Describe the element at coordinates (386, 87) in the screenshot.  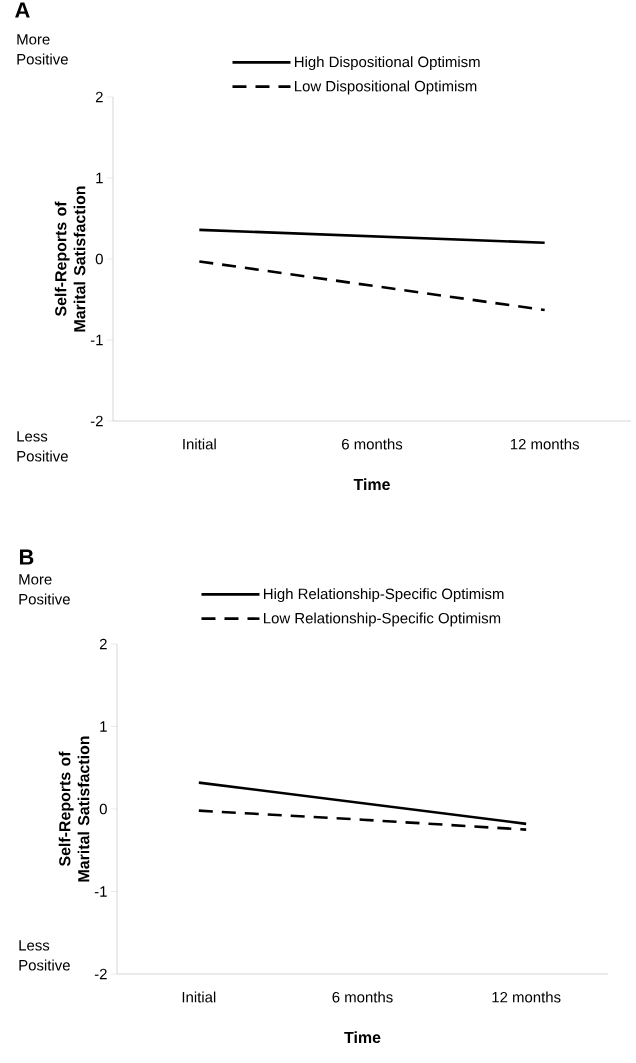
I see `legend-label: Low Dispositional Optimism` at that location.